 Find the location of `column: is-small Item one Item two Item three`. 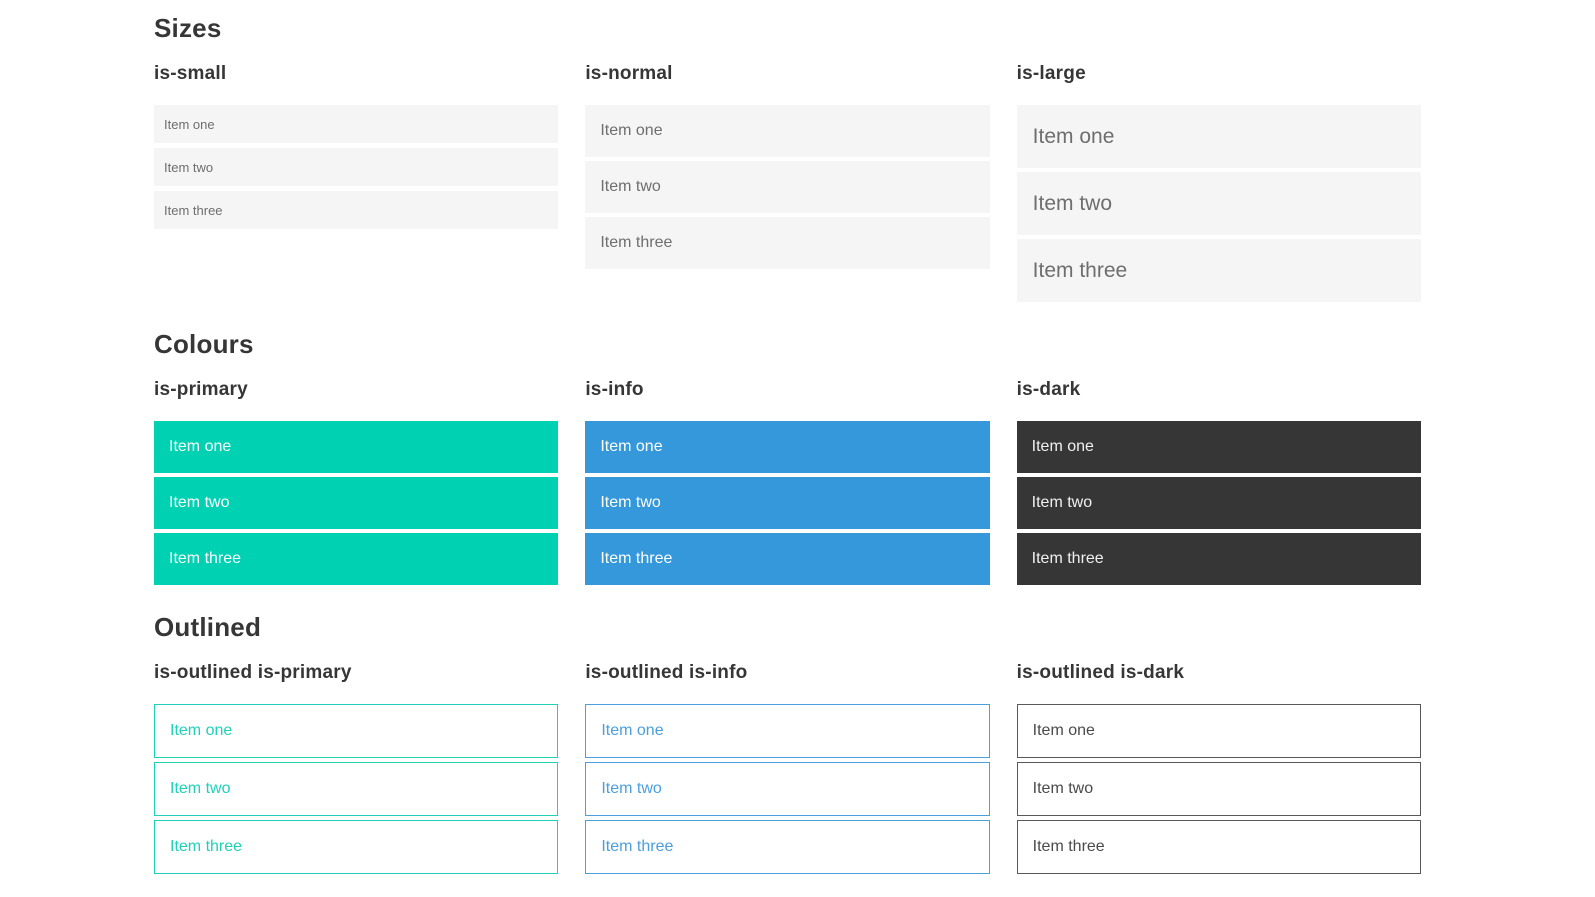

column: is-small Item one Item two Item three is located at coordinates (356, 145).